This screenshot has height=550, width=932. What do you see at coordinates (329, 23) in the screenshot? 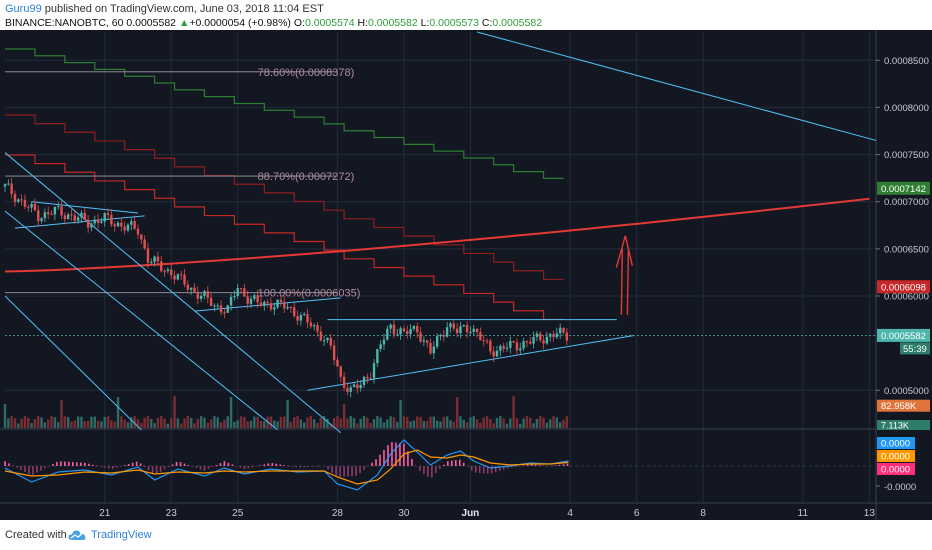
I see `open-value: 0.0005574` at bounding box center [329, 23].